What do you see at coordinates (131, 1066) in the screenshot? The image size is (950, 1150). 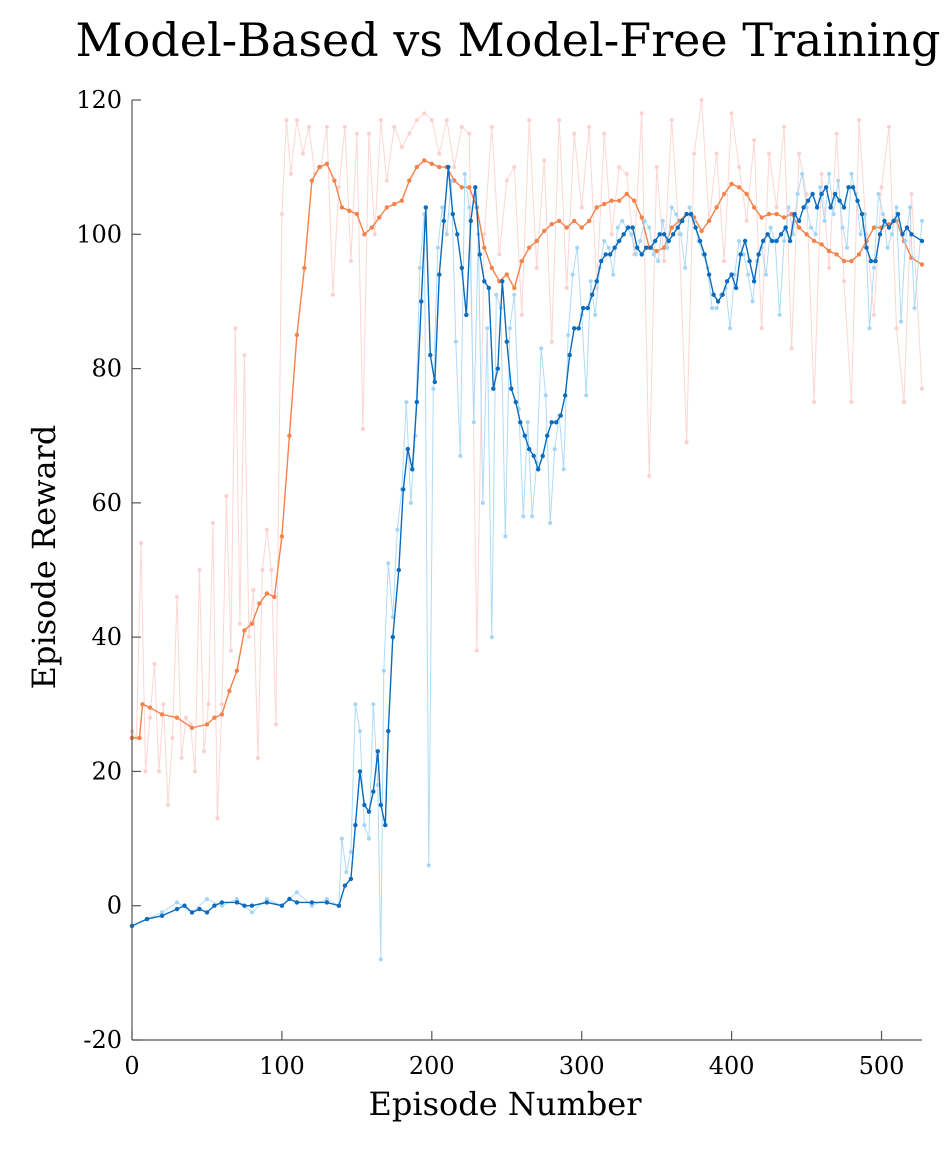 I see `x-tick-label: 0` at bounding box center [131, 1066].